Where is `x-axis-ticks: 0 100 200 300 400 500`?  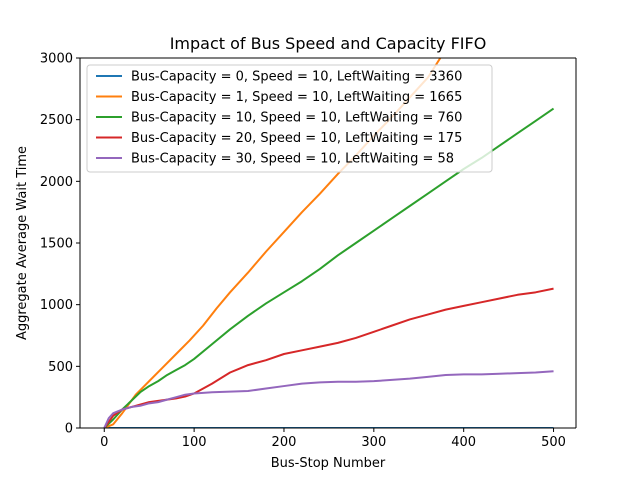 x-axis-ticks: 0 100 200 300 400 500 is located at coordinates (333, 439).